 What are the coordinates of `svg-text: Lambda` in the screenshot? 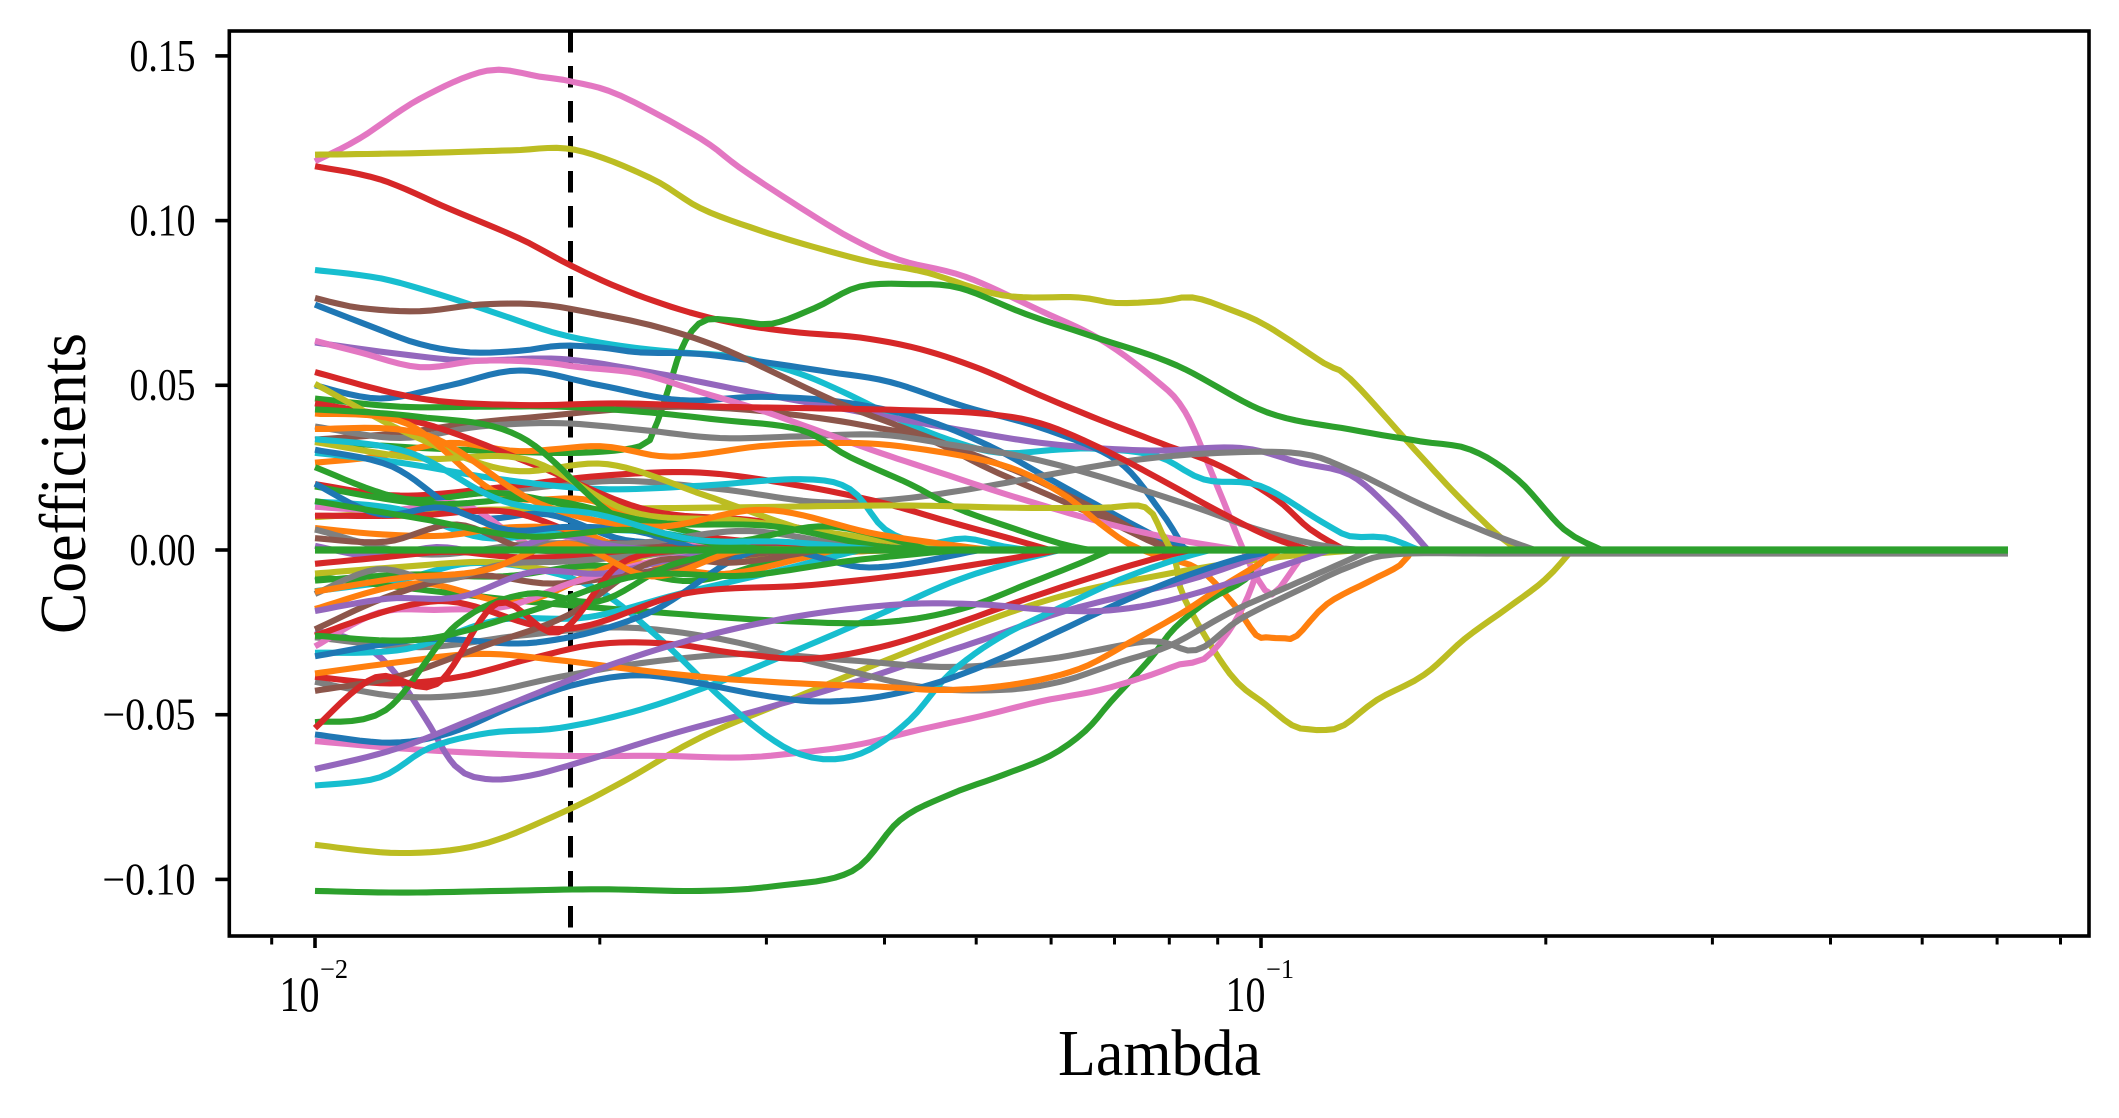 It's located at (1159, 1053).